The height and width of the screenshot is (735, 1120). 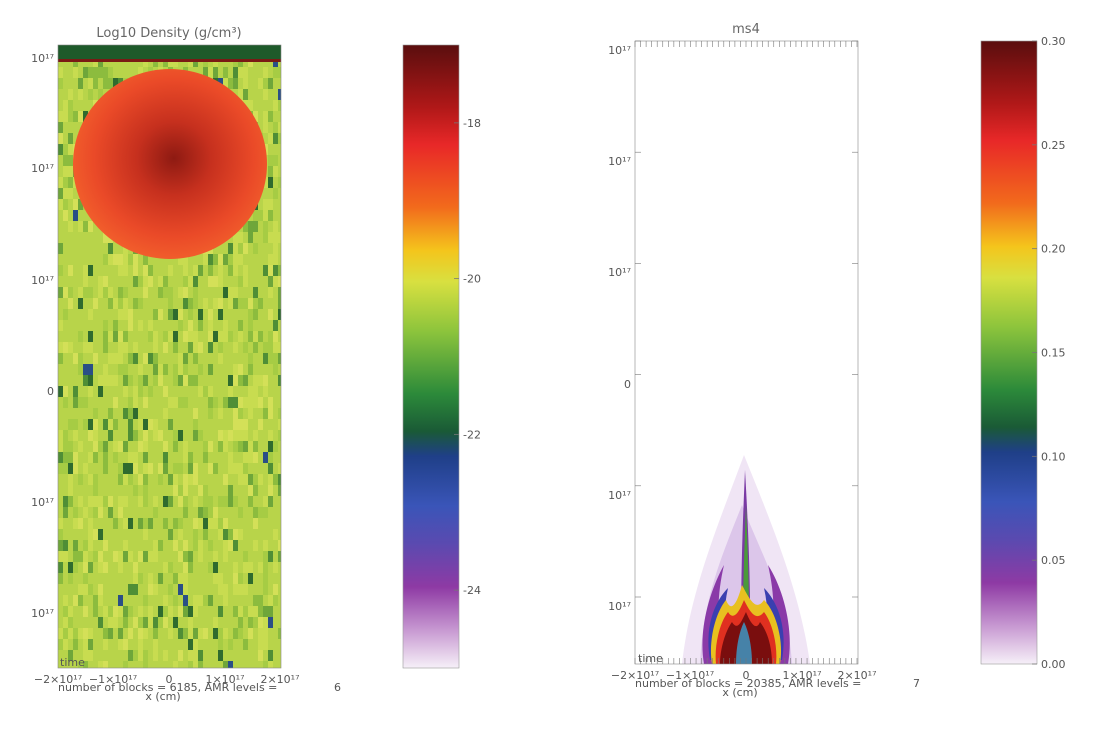 I want to click on density-xtick: 2×10¹⁷, so click(x=279, y=679).